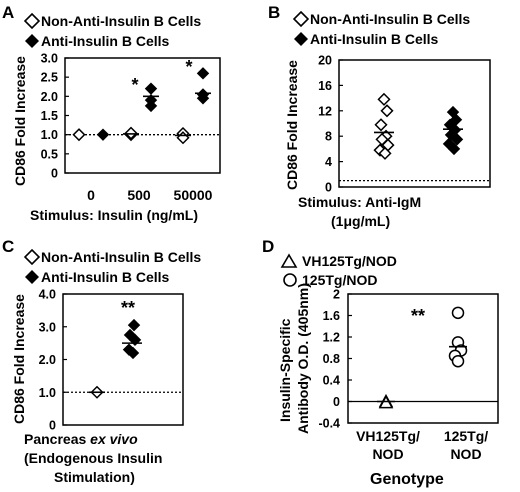 This screenshot has width=520, height=492. What do you see at coordinates (388, 436) in the screenshot?
I see `x-tick-label: VH125Tg/` at bounding box center [388, 436].